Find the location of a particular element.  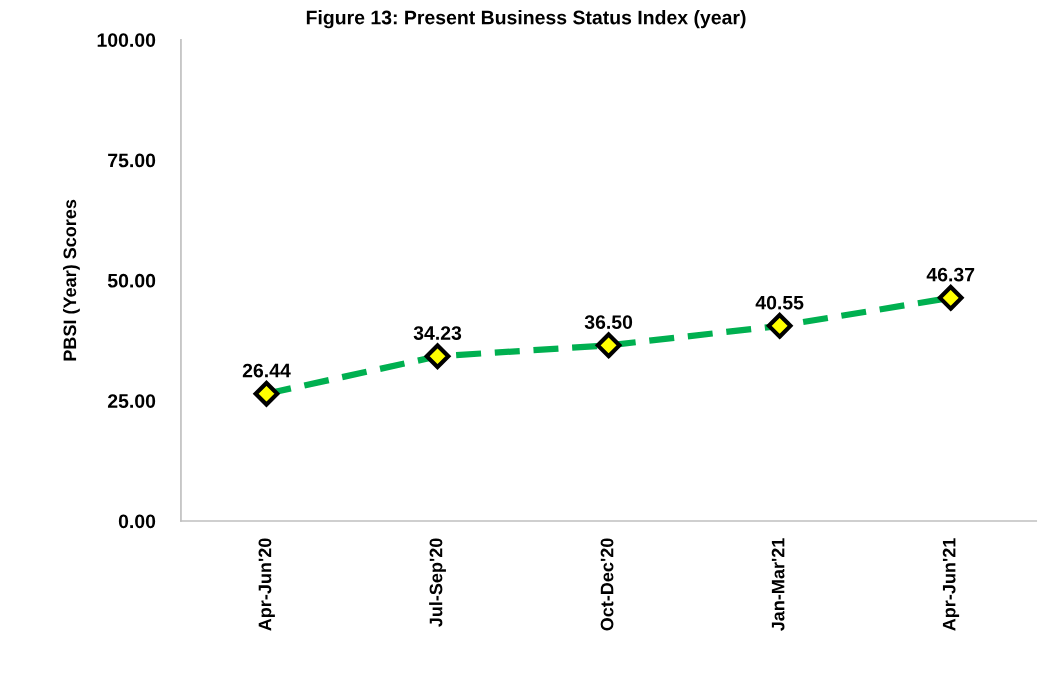

y-axis-title: PBSI (Year) Scores is located at coordinates (71, 280).